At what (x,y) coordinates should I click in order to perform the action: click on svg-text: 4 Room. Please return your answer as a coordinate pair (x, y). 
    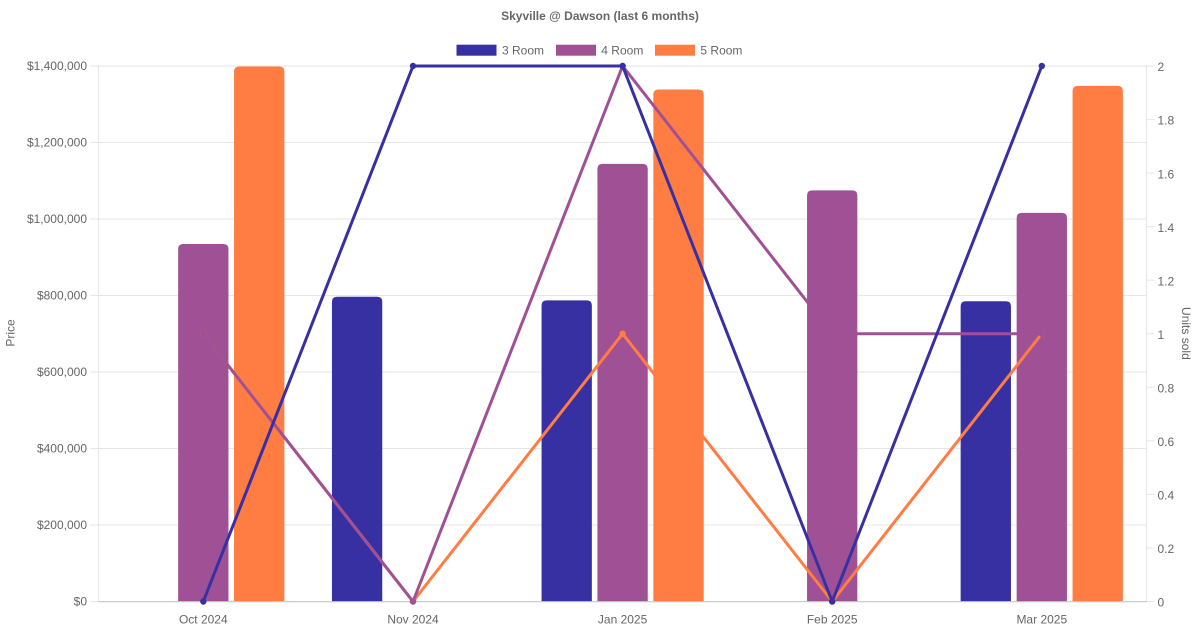
    Looking at the image, I should click on (622, 51).